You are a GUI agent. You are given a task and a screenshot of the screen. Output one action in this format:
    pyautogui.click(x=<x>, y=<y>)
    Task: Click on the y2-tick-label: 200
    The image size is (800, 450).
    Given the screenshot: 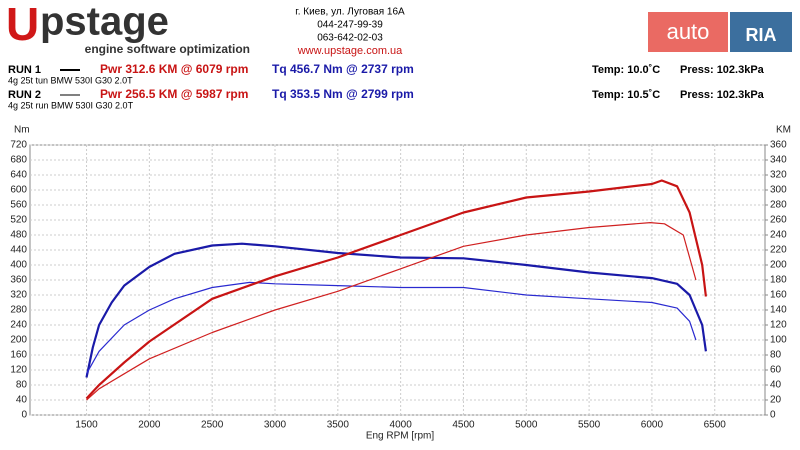 What is the action you would take?
    pyautogui.click(x=778, y=265)
    